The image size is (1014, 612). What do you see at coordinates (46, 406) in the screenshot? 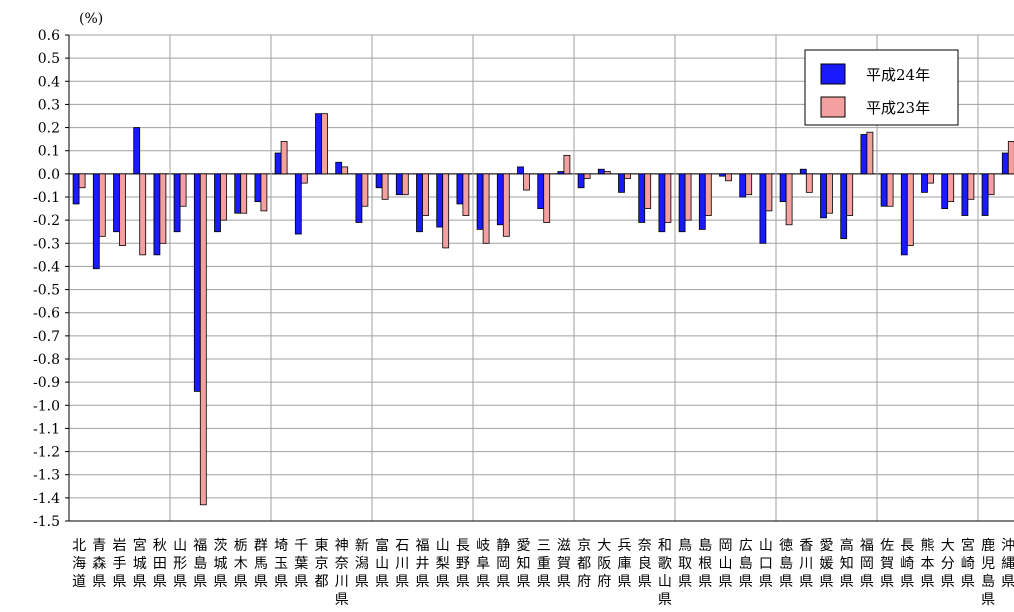
I see `y-tick-label: -1.0` at bounding box center [46, 406].